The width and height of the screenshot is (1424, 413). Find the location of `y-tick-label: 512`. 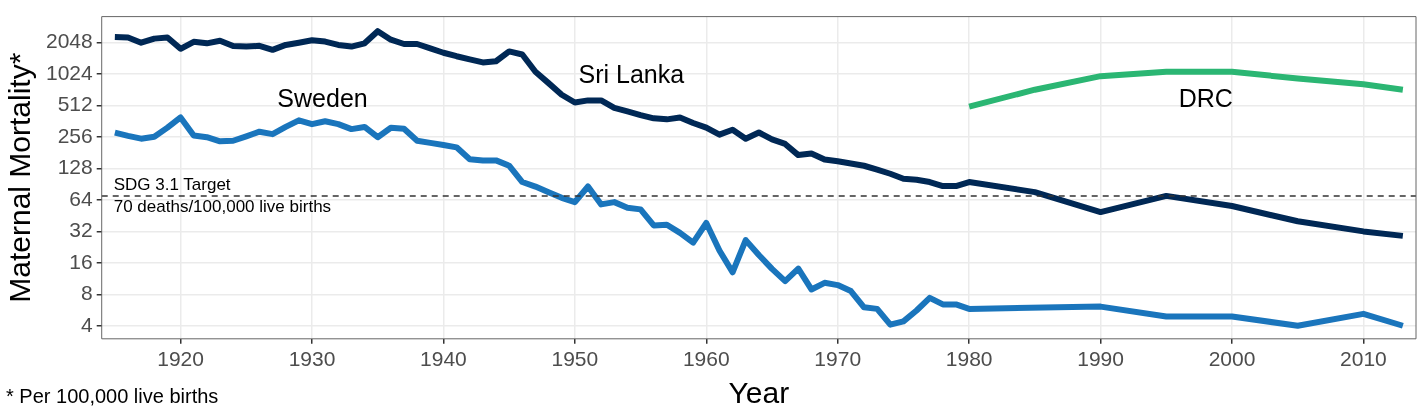

y-tick-label: 512 is located at coordinates (75, 104).